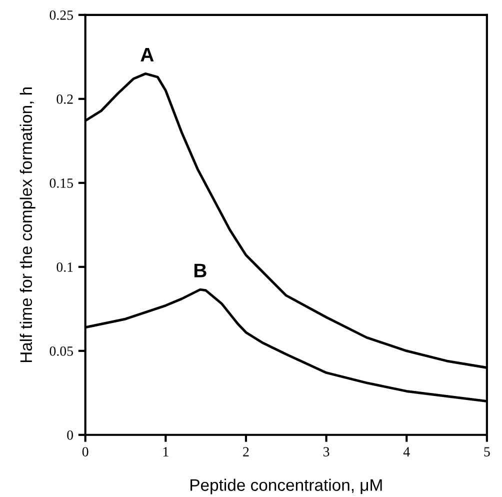 This screenshot has width=502, height=497. Describe the element at coordinates (61, 351) in the screenshot. I see `y-tick-label: 0.05` at that location.